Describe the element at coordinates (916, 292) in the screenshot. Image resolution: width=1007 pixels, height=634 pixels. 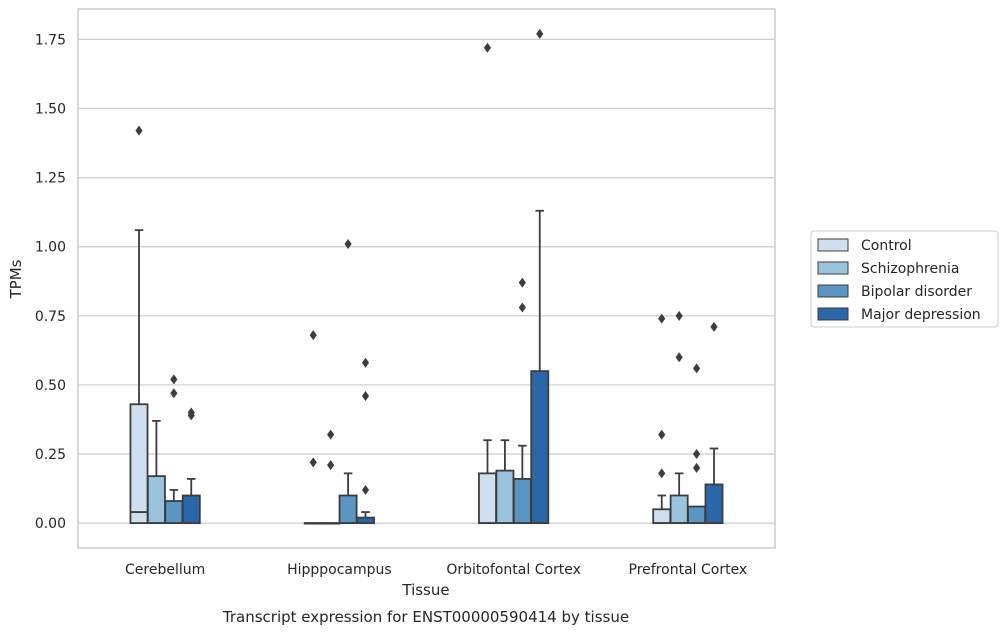
I see `legend-label: Bipolar disorder` at that location.